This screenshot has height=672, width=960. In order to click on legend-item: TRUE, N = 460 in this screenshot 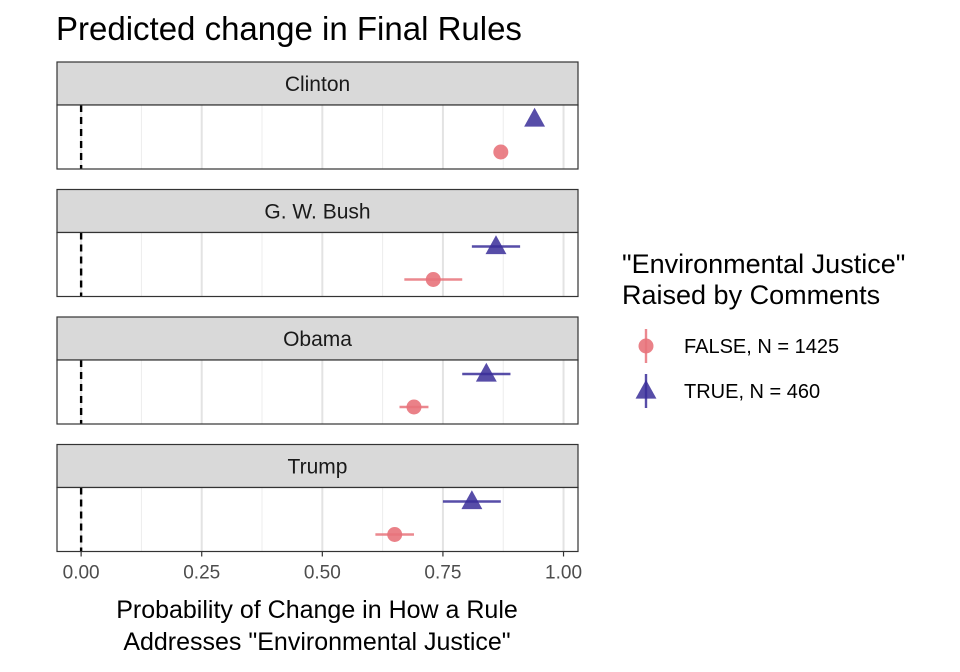, I will do `click(727, 391)`.